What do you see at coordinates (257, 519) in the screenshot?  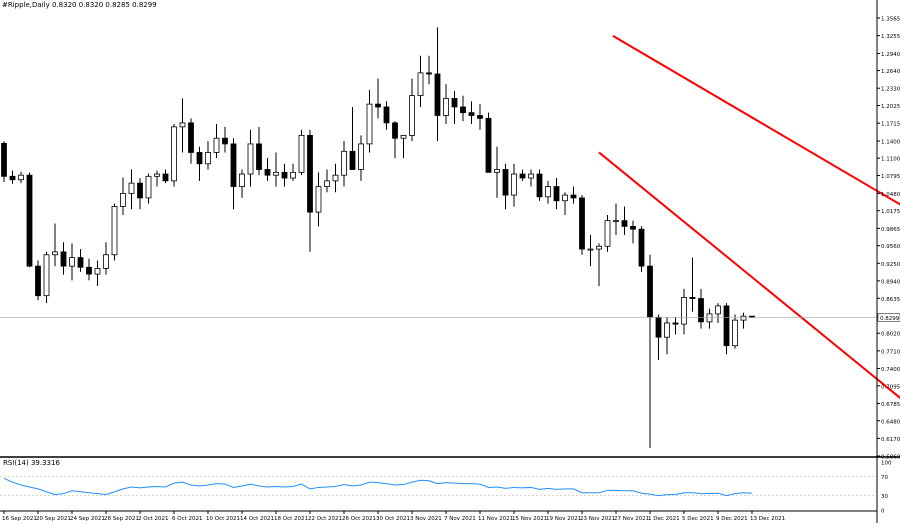 I see `time-tick-label: 14 Oct 2021` at bounding box center [257, 519].